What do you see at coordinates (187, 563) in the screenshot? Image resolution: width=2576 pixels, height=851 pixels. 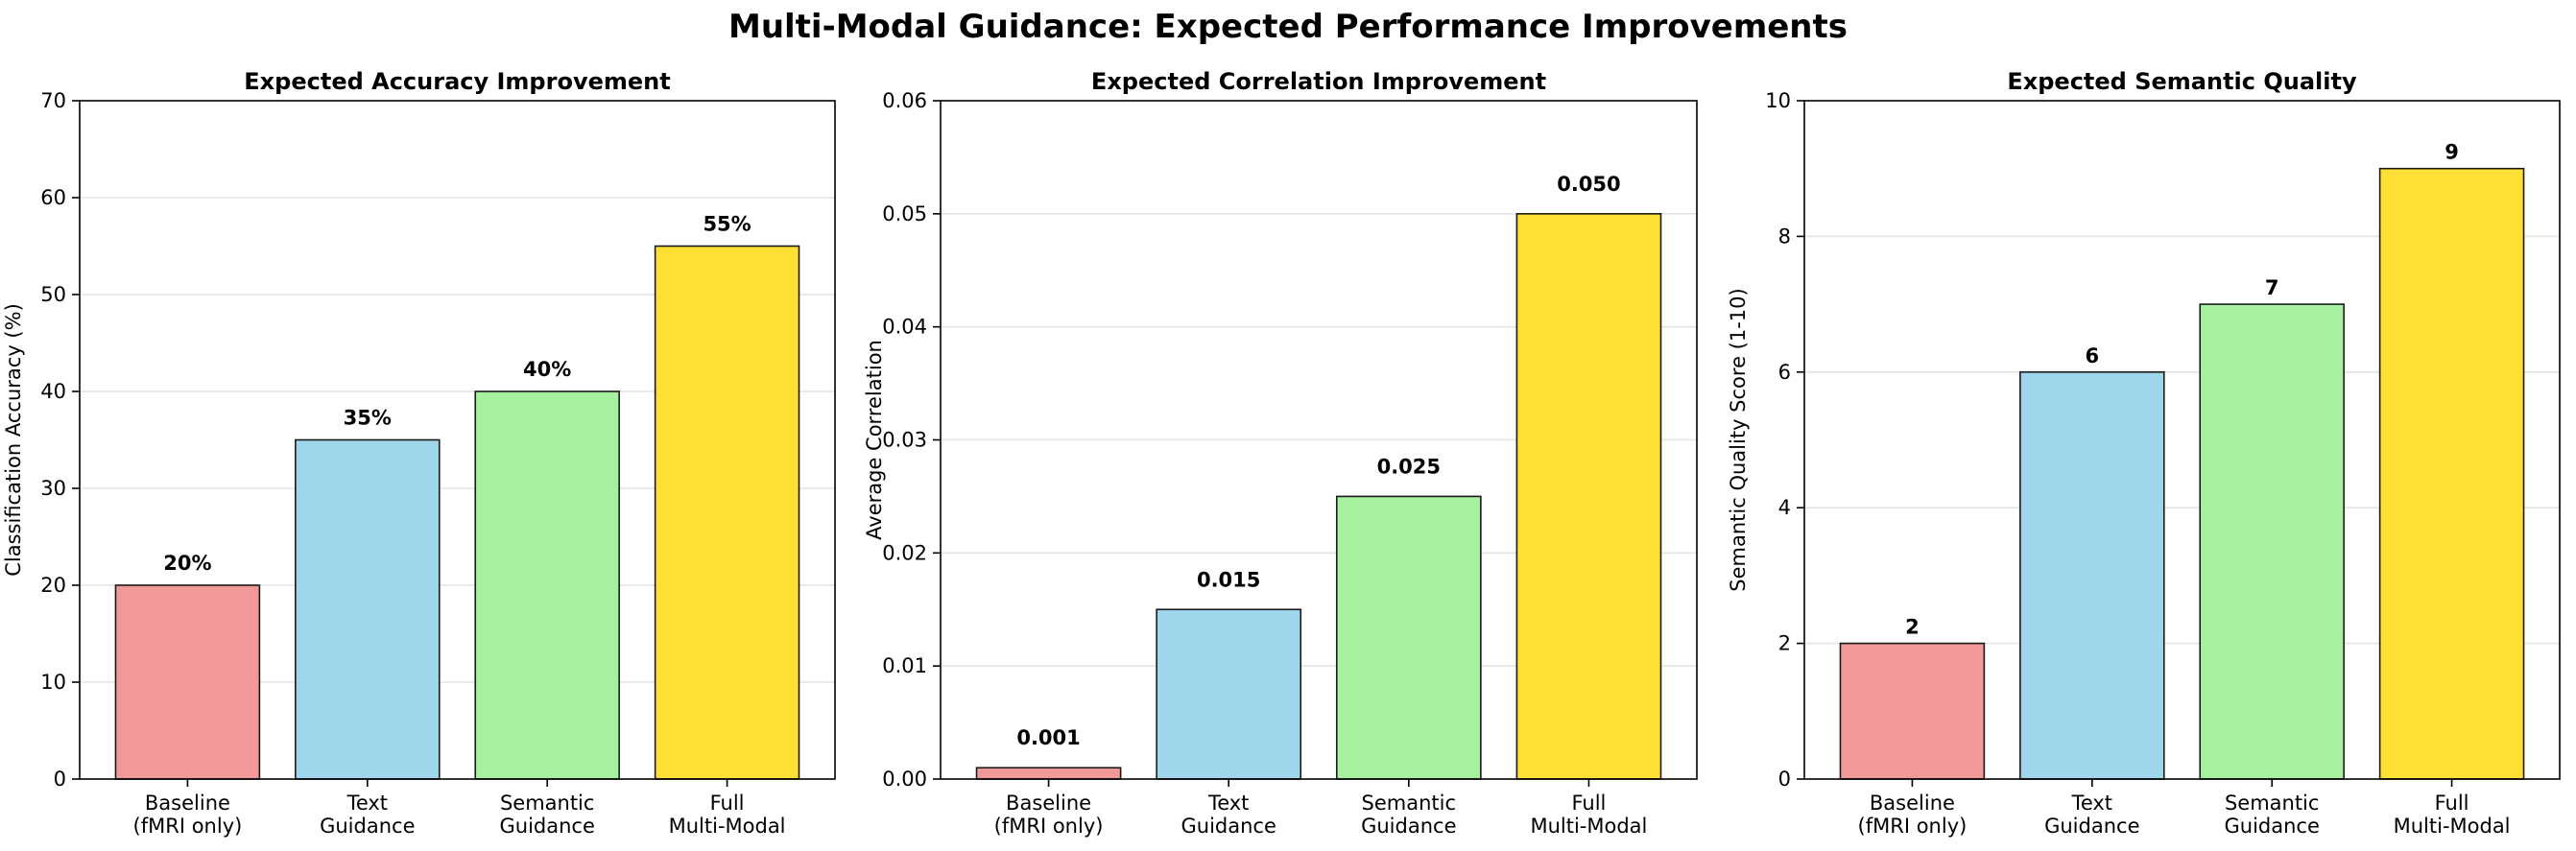 I see `data-label: 20%` at bounding box center [187, 563].